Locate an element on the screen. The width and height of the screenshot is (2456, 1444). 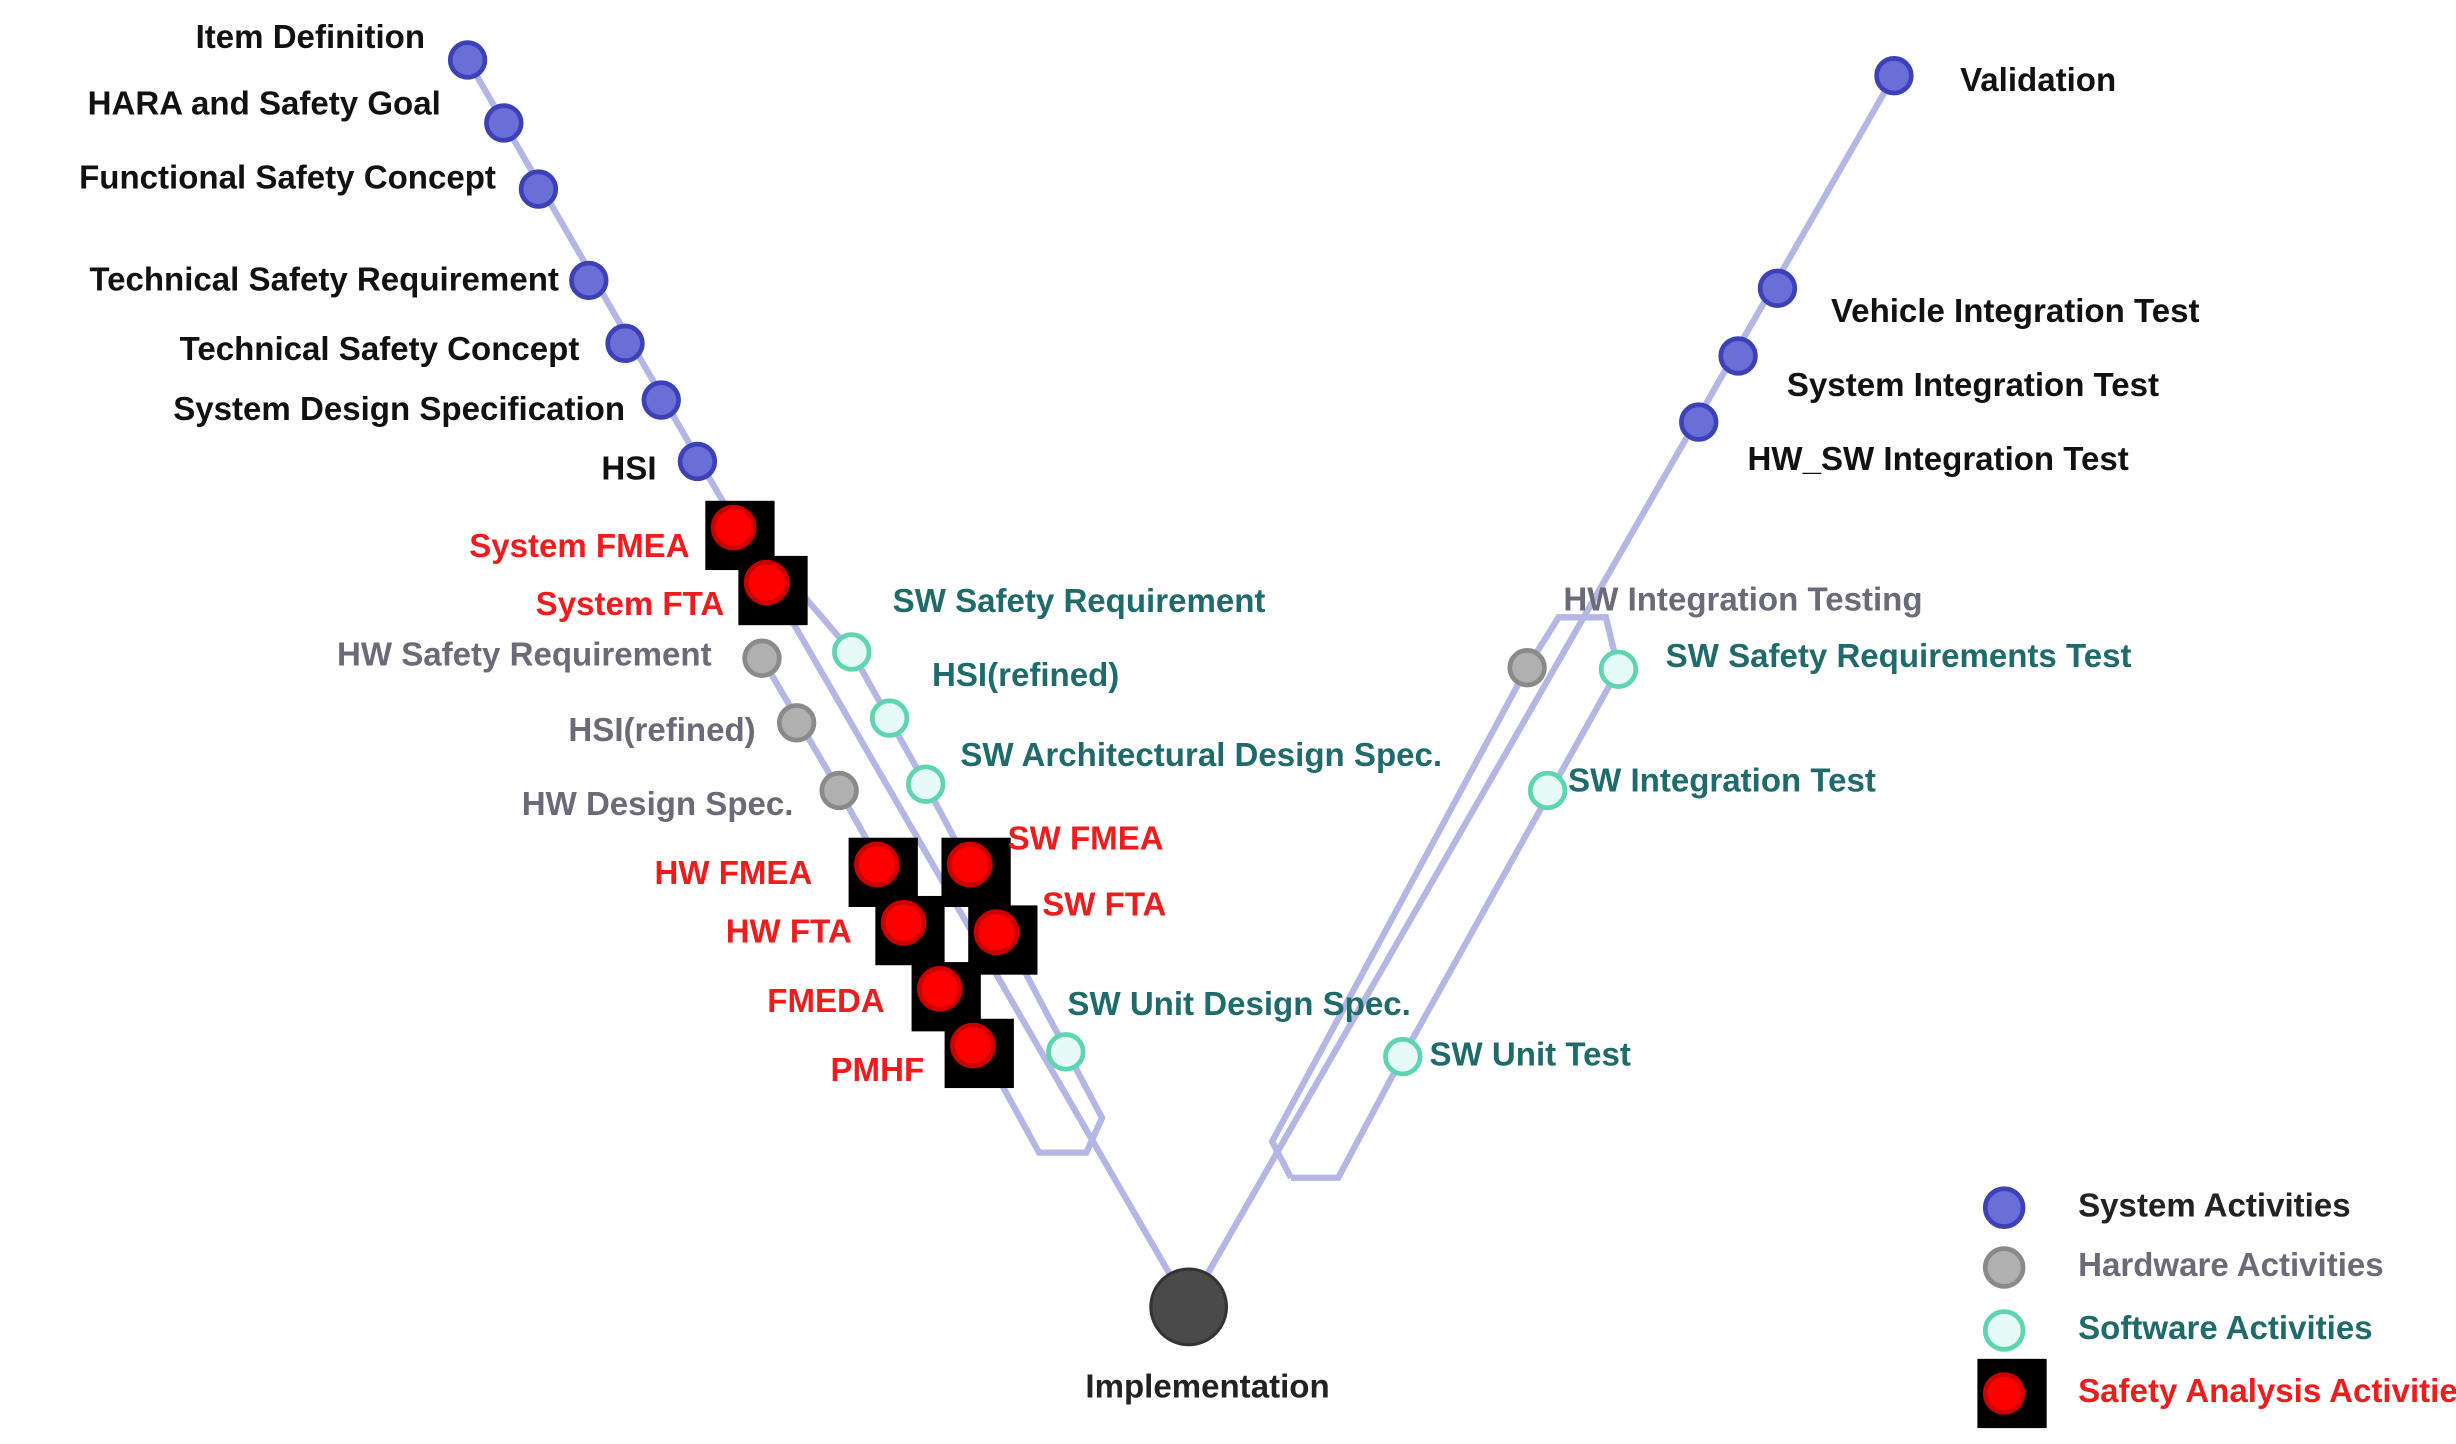
hw-label: HW Safety Requirement is located at coordinates (524, 654).